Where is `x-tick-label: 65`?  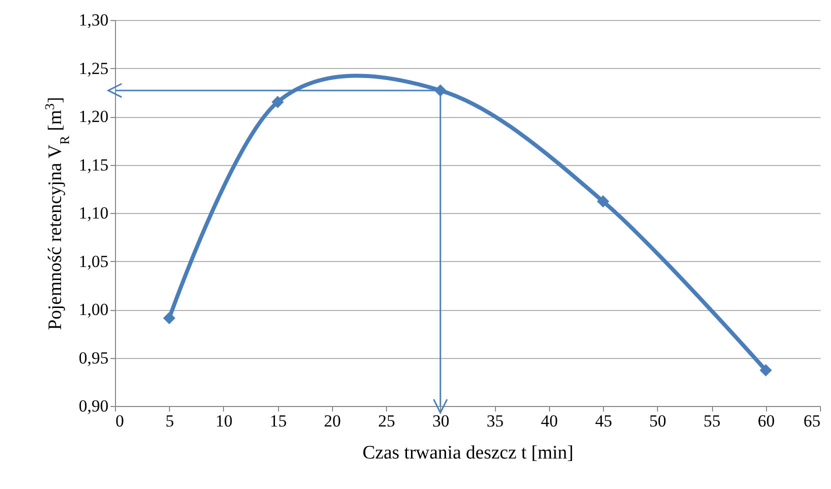 x-tick-label: 65 is located at coordinates (812, 421).